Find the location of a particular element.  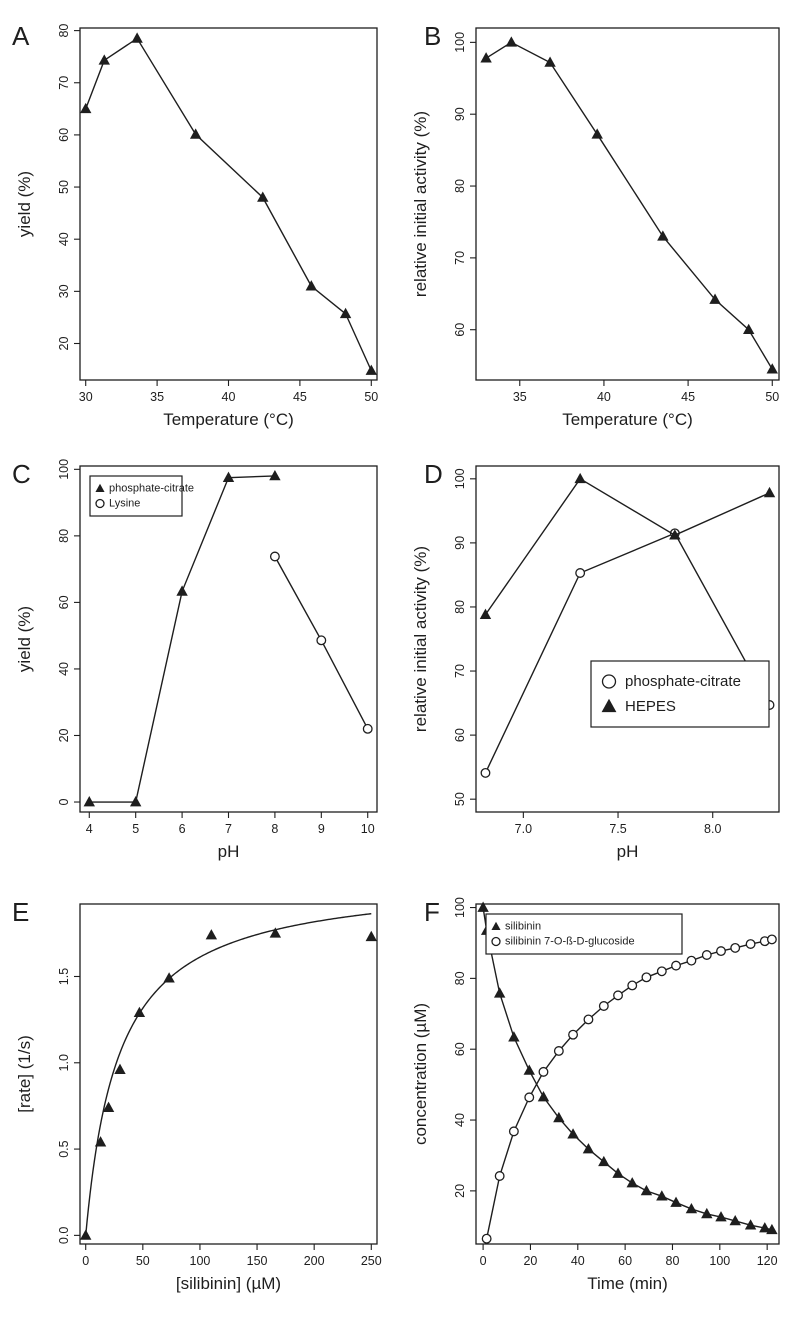

x-tick-label: 40 is located at coordinates (604, 397).